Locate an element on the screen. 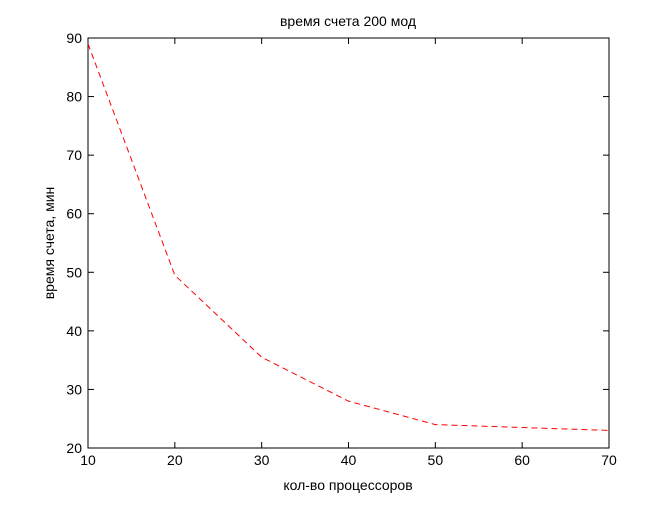  y-tick-label: 60 is located at coordinates (74, 214).